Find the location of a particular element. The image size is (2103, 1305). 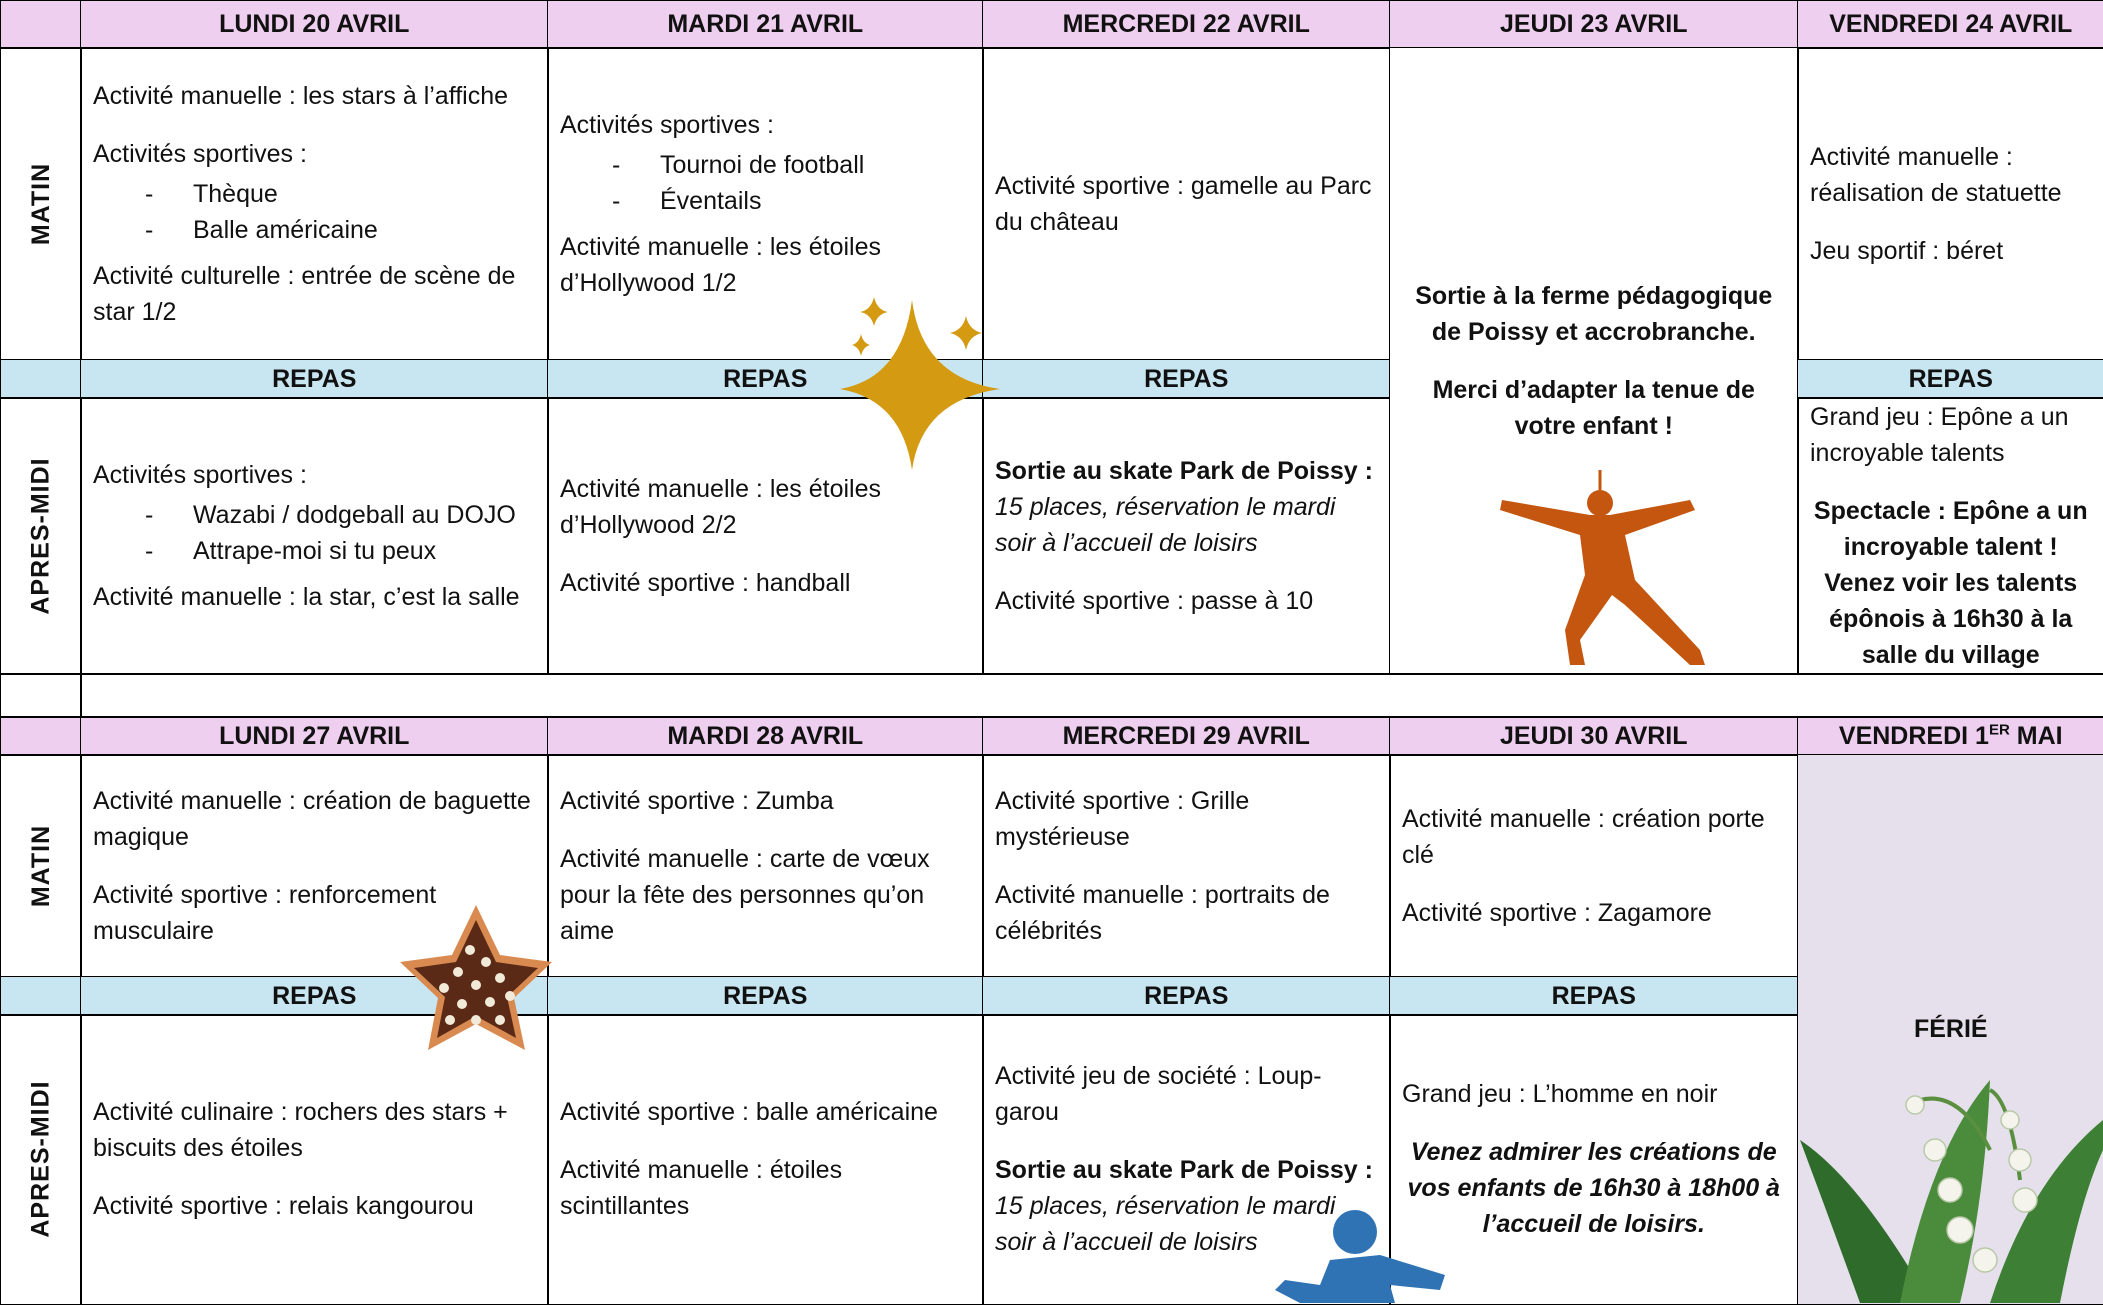

text-part: MAI is located at coordinates (2036, 735).